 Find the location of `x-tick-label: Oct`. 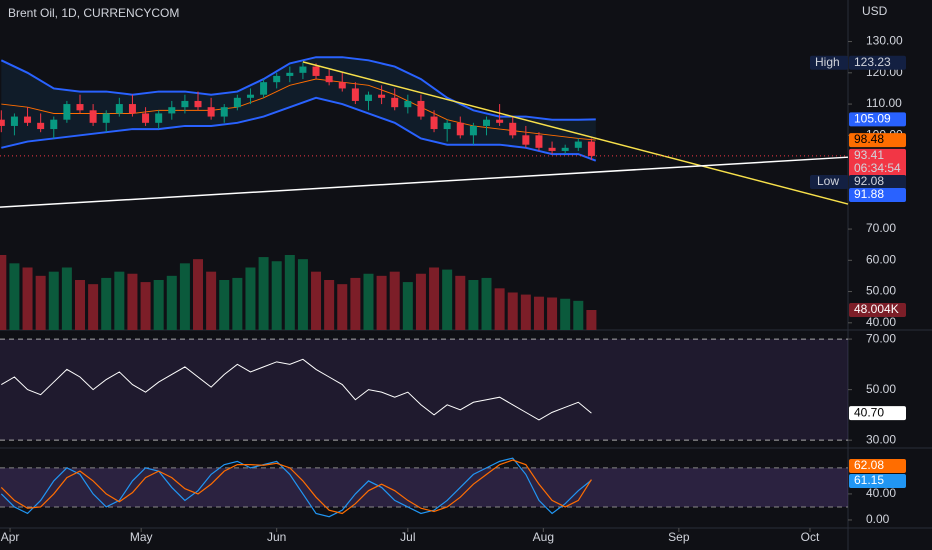

x-tick-label: Oct is located at coordinates (810, 537).